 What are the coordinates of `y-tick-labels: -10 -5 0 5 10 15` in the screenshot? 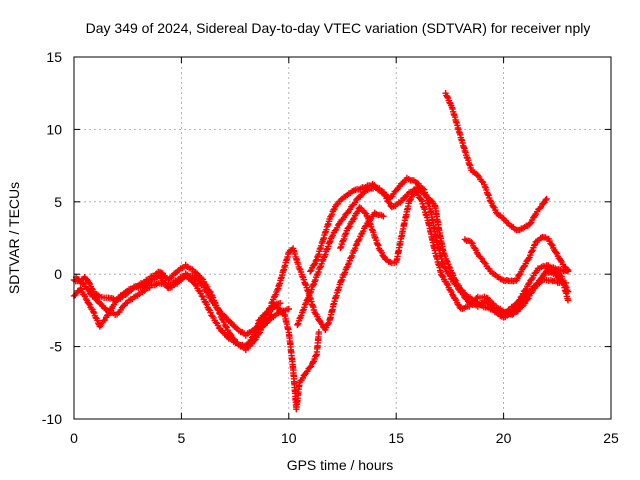 It's located at (52, 238).